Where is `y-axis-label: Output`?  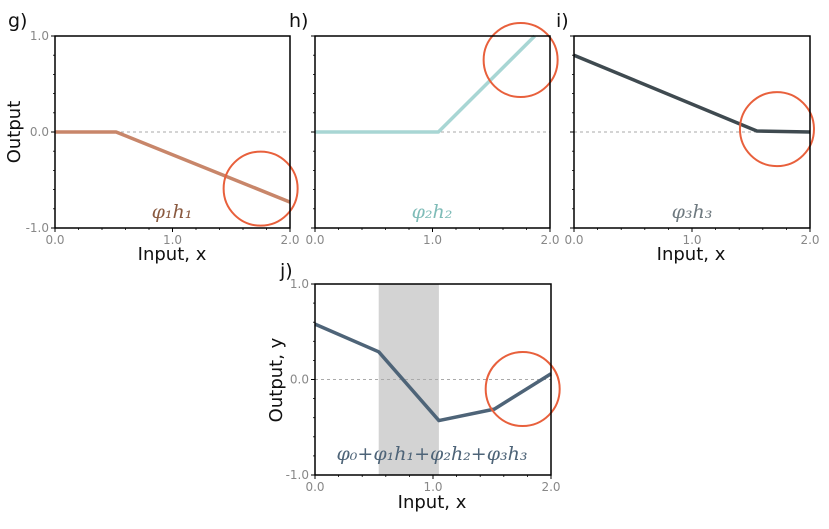
y-axis-label: Output is located at coordinates (14, 132).